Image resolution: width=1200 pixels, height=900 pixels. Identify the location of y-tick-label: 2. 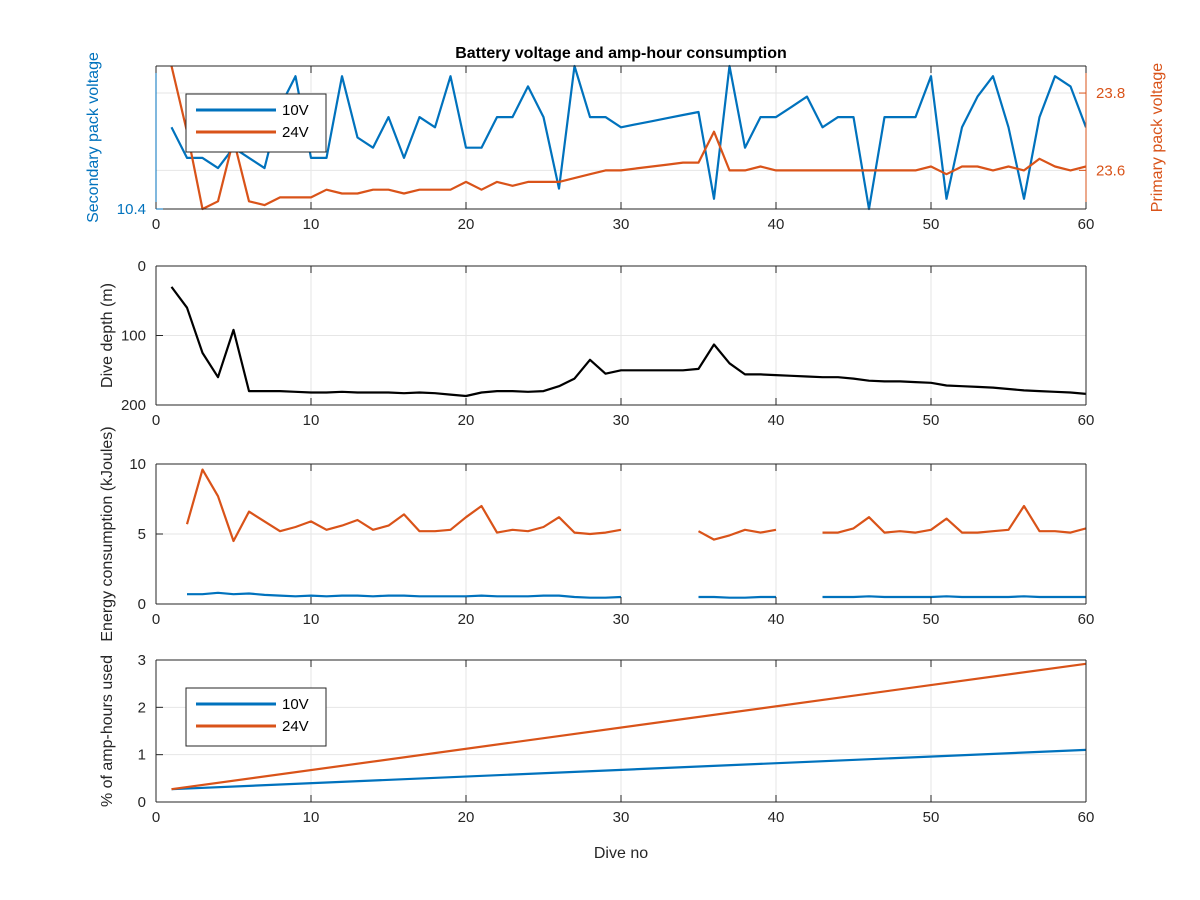
(142, 707).